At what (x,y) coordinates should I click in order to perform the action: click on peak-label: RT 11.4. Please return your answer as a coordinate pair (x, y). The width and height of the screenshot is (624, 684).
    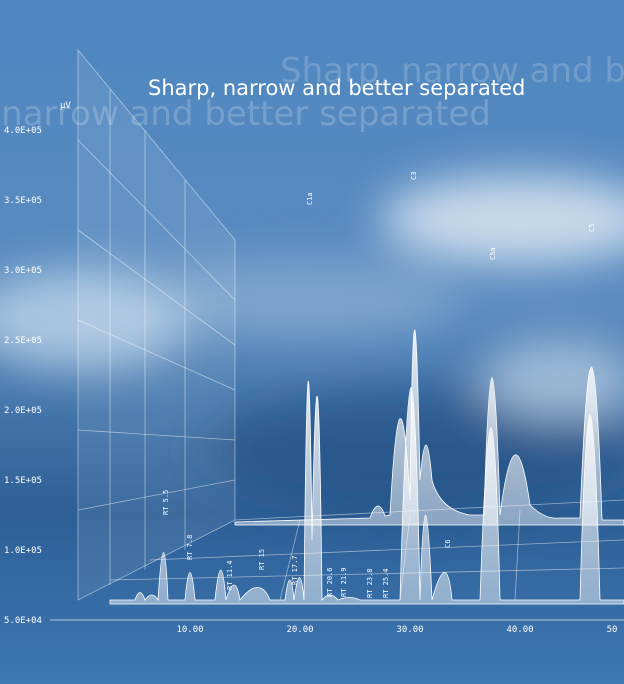
    Looking at the image, I should click on (230, 575).